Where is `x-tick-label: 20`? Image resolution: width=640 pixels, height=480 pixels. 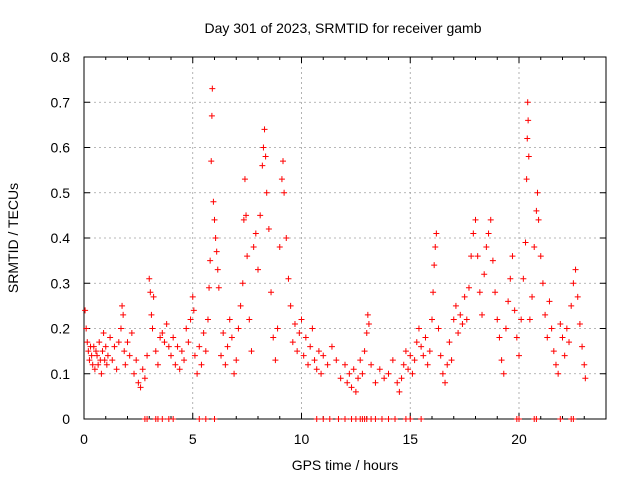 x-tick-label: 20 is located at coordinates (519, 439).